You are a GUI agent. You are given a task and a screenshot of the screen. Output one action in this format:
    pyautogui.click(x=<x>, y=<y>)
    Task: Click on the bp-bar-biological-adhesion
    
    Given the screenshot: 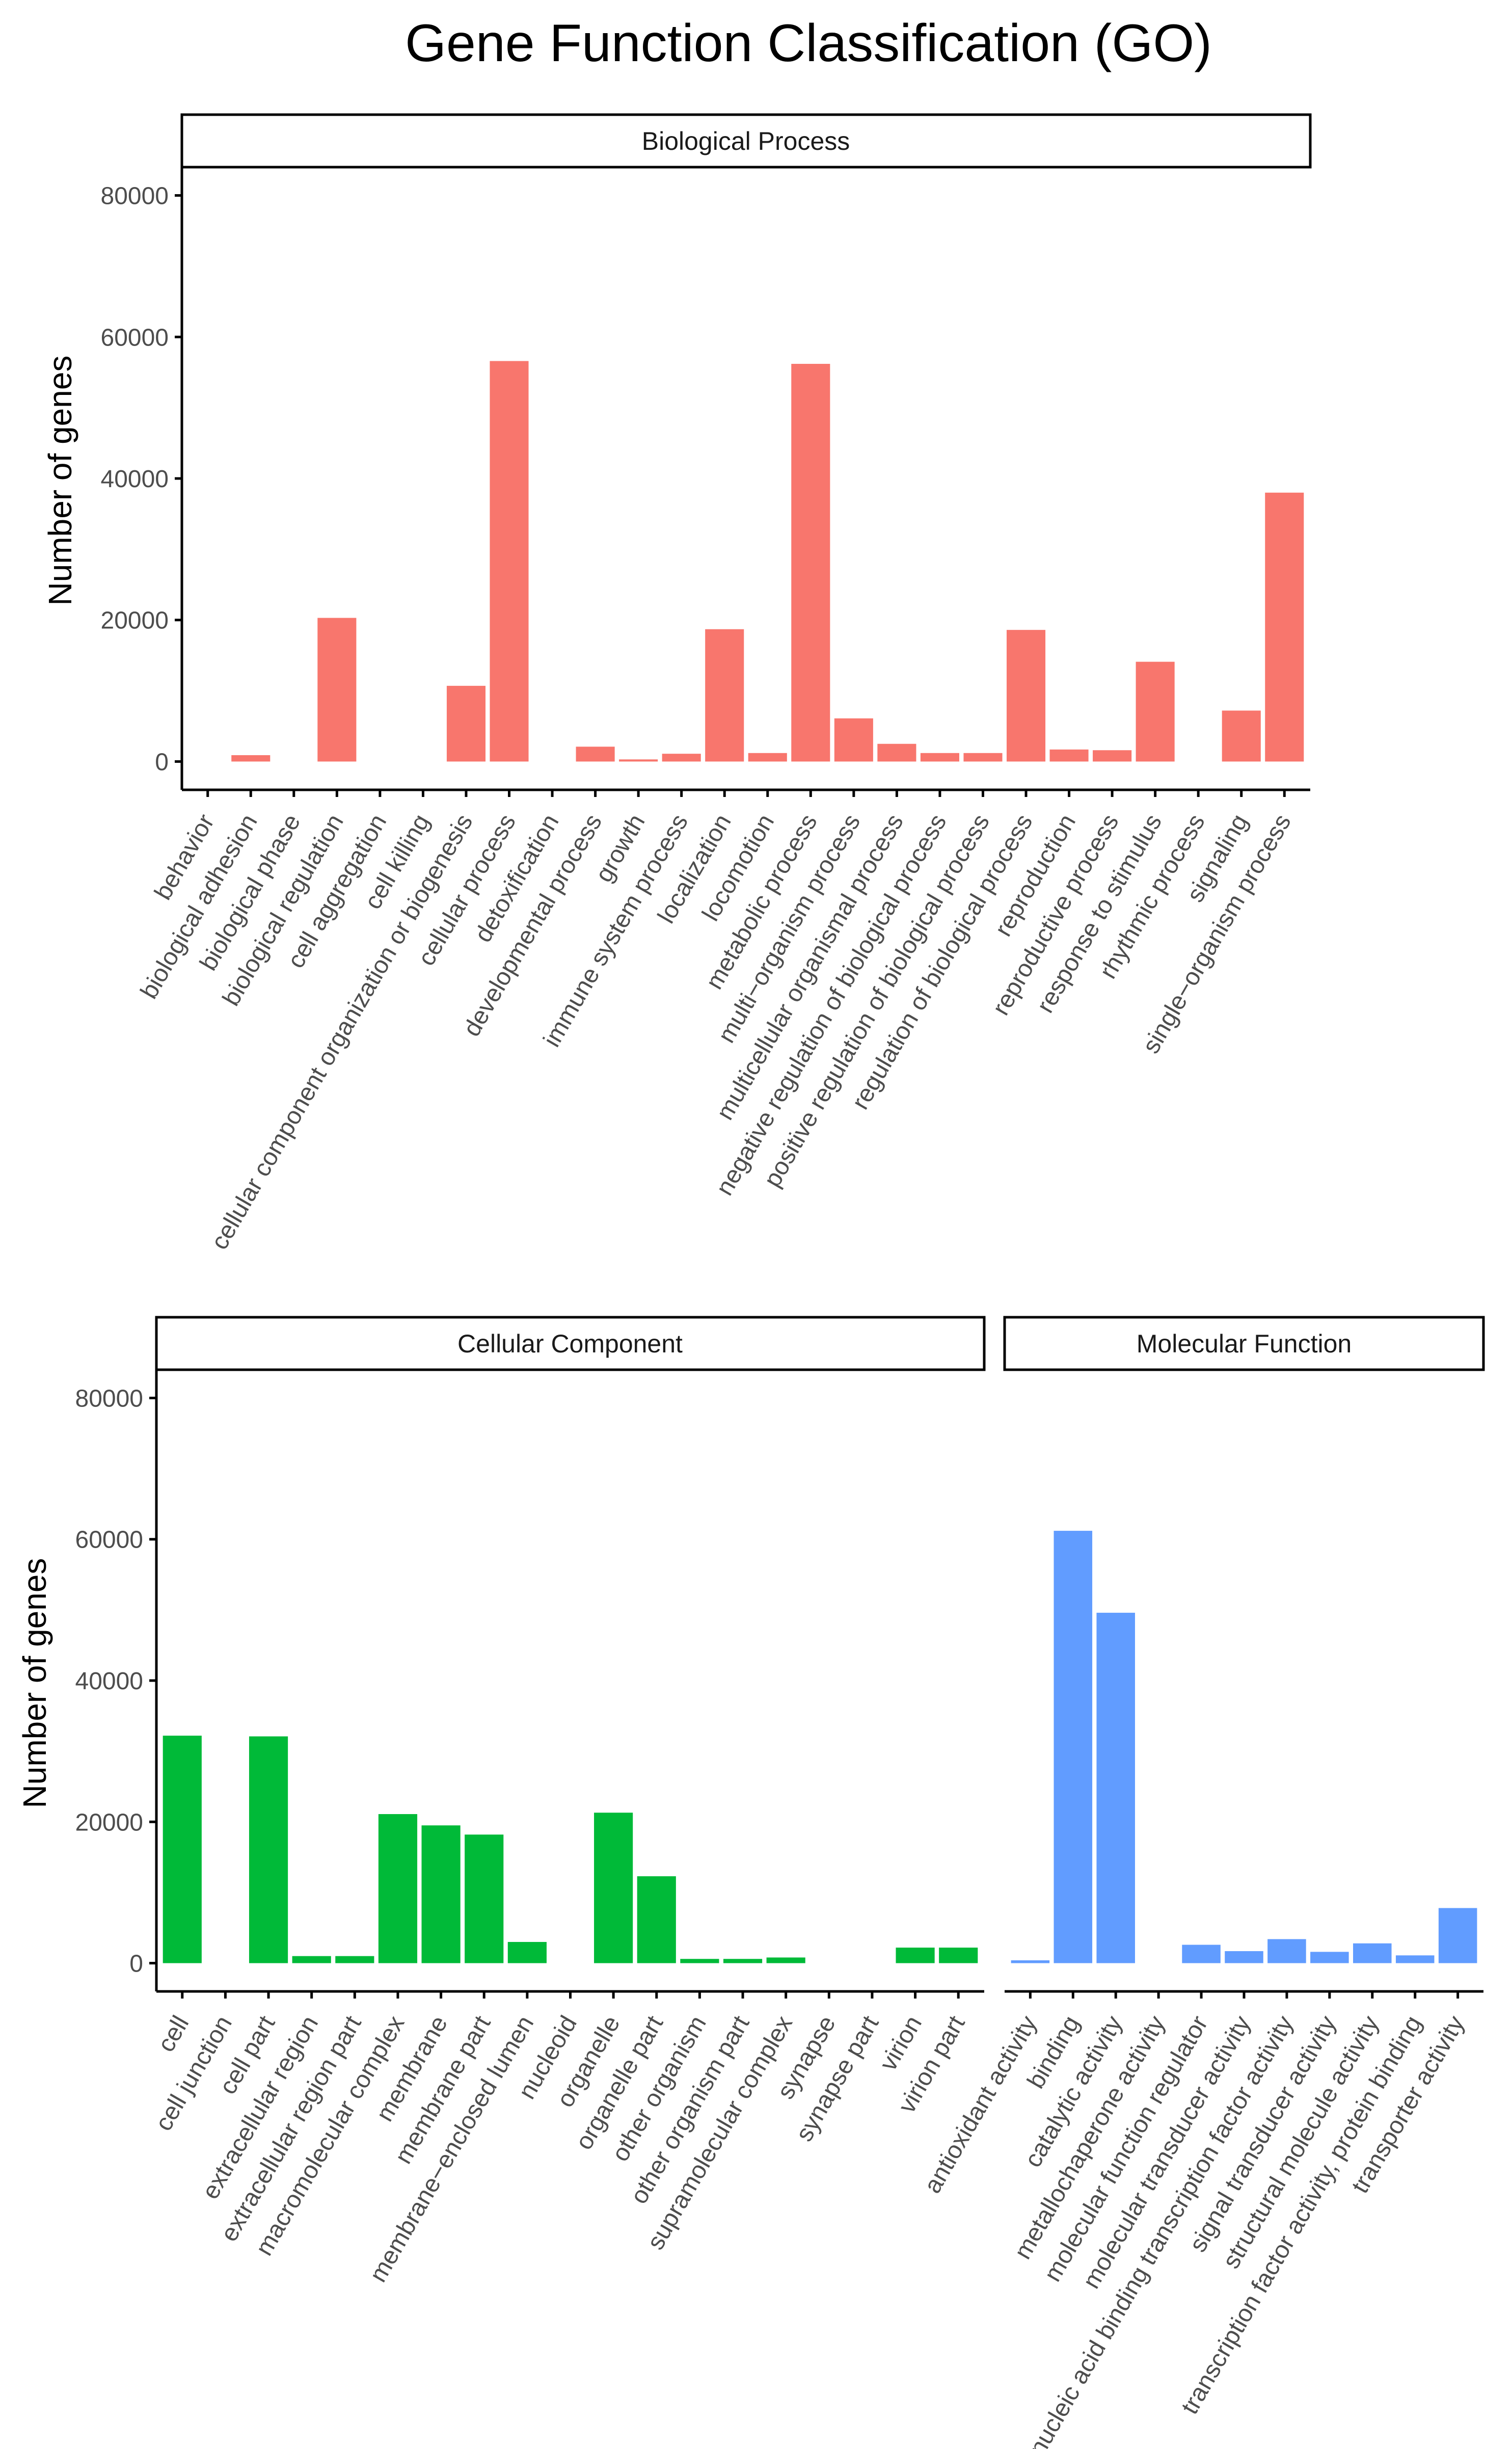 What is the action you would take?
    pyautogui.click(x=251, y=758)
    